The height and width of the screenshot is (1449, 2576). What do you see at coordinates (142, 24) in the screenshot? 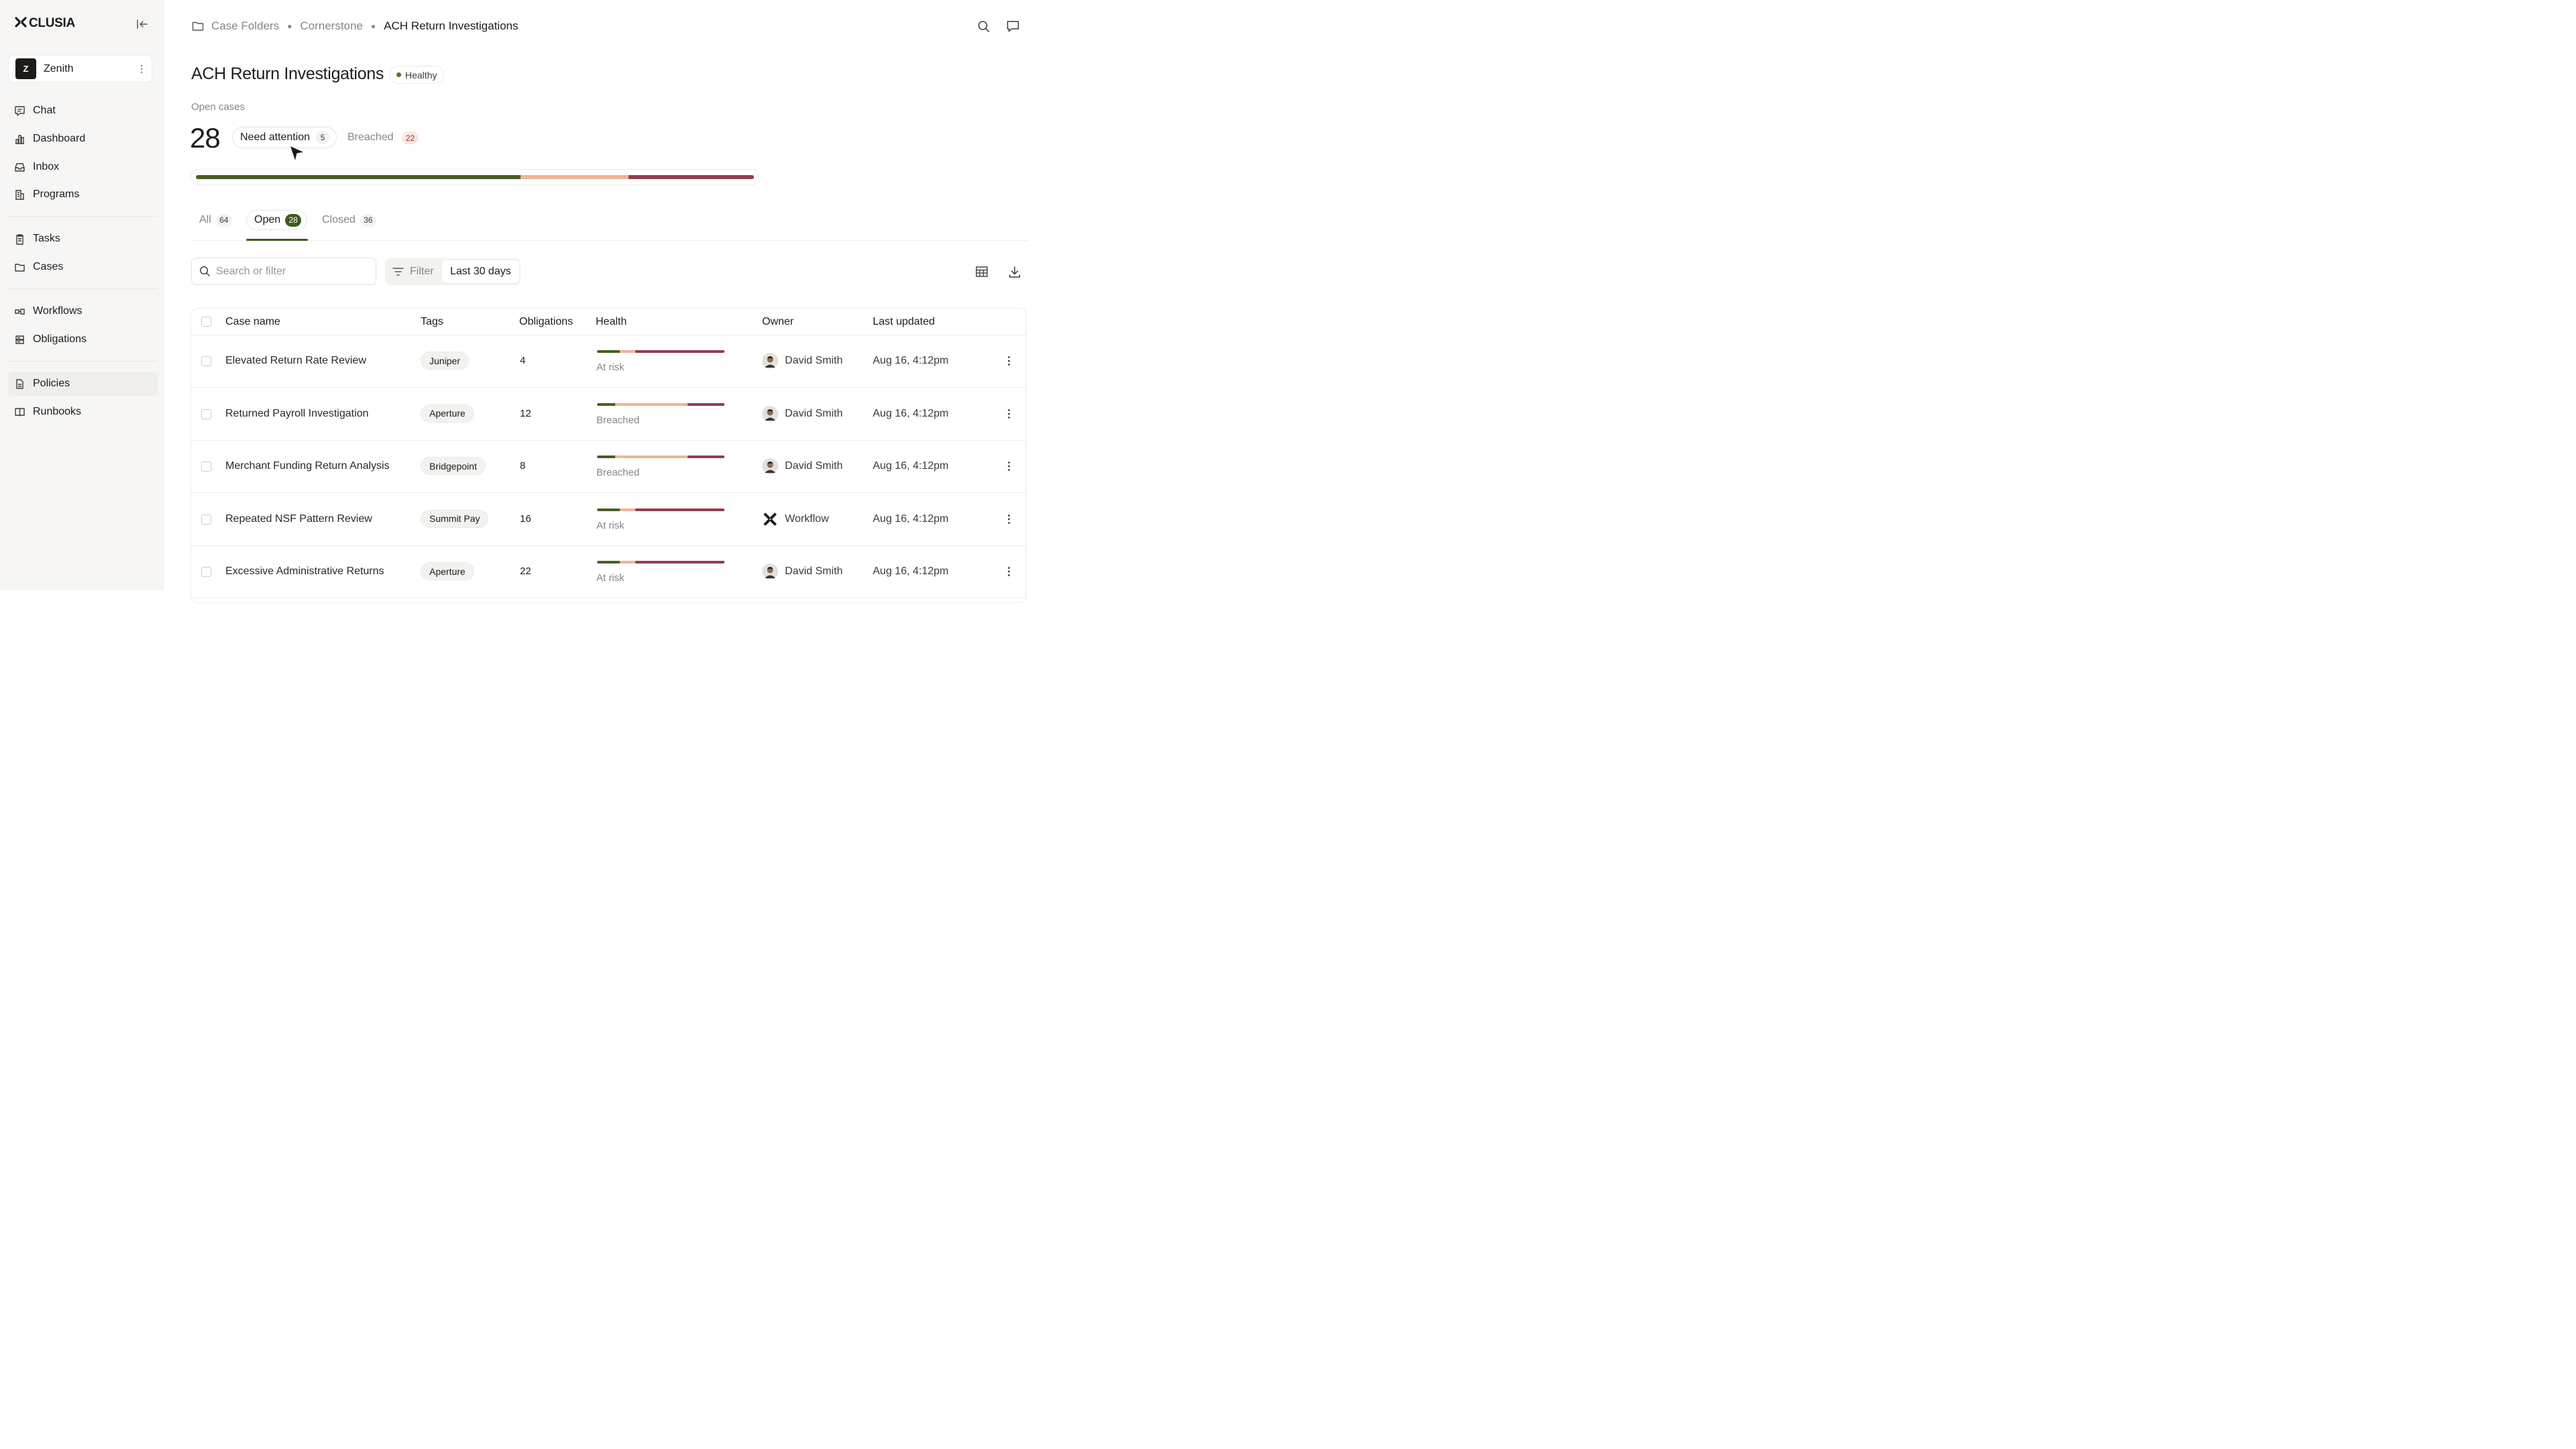
I see `collapse-sidebar-icon` at bounding box center [142, 24].